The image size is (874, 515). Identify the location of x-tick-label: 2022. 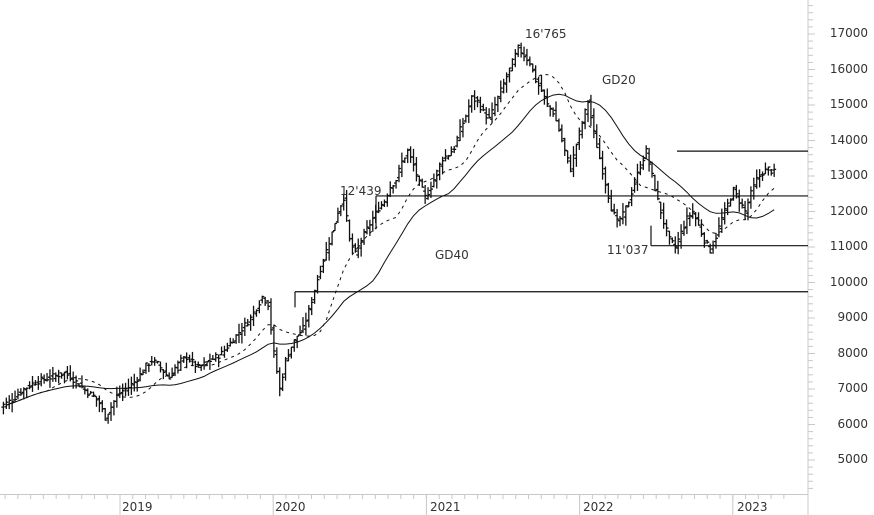
(598, 507).